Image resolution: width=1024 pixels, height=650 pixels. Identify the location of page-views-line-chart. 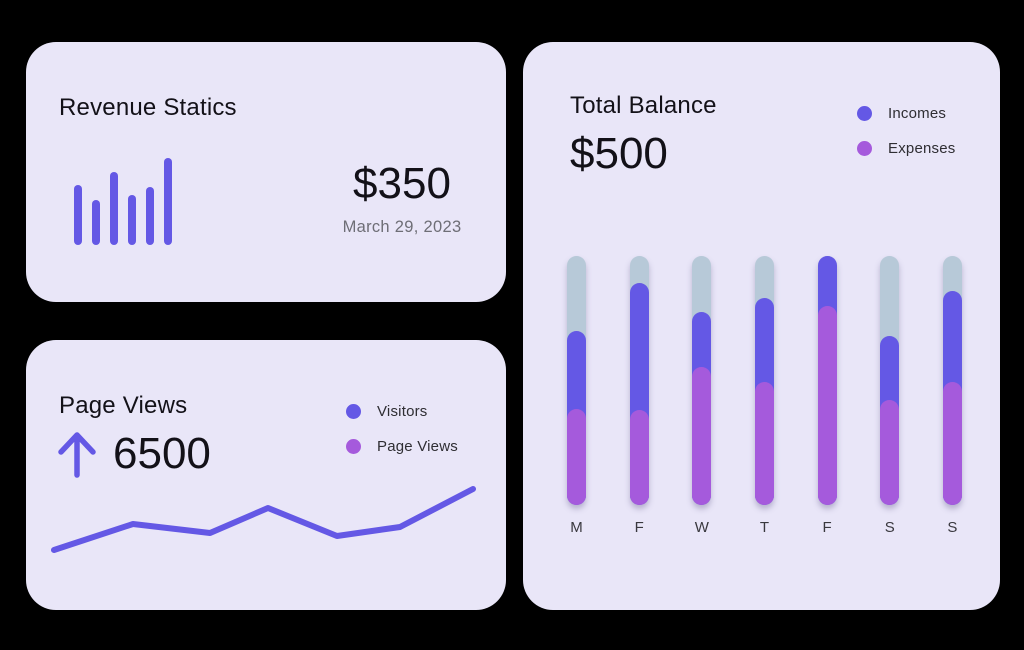
(263, 519).